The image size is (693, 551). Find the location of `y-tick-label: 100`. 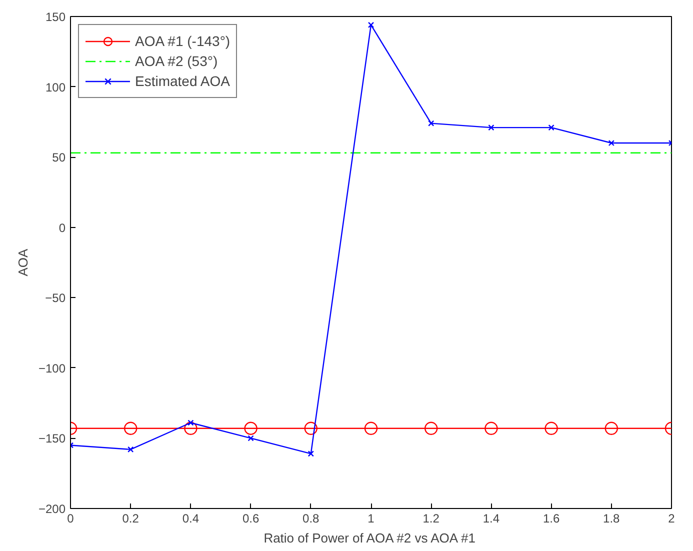

y-tick-label: 100 is located at coordinates (55, 87).